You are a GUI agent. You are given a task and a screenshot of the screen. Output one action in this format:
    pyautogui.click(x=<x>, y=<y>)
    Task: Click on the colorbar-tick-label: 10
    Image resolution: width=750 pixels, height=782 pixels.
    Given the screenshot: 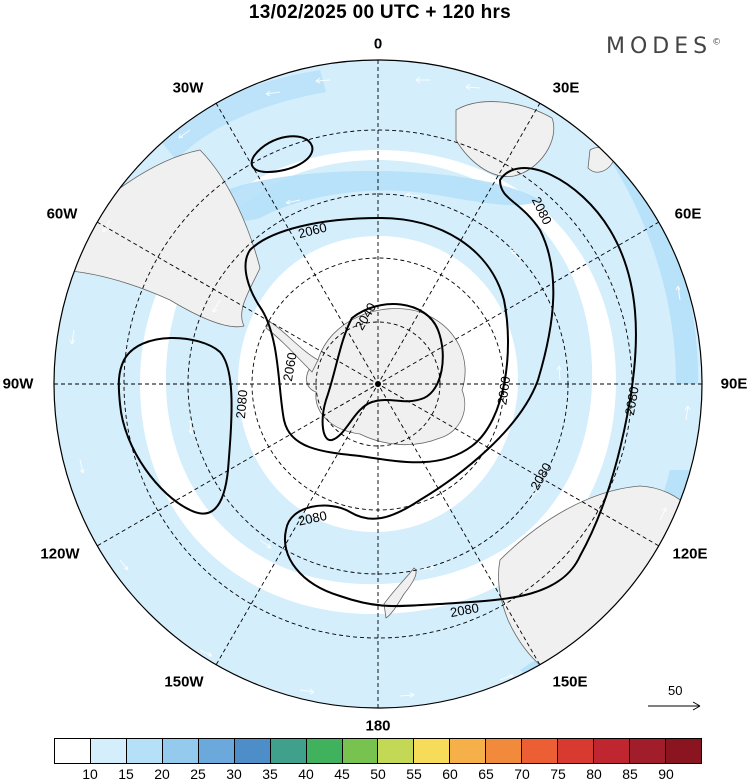 What is the action you would take?
    pyautogui.click(x=90, y=774)
    